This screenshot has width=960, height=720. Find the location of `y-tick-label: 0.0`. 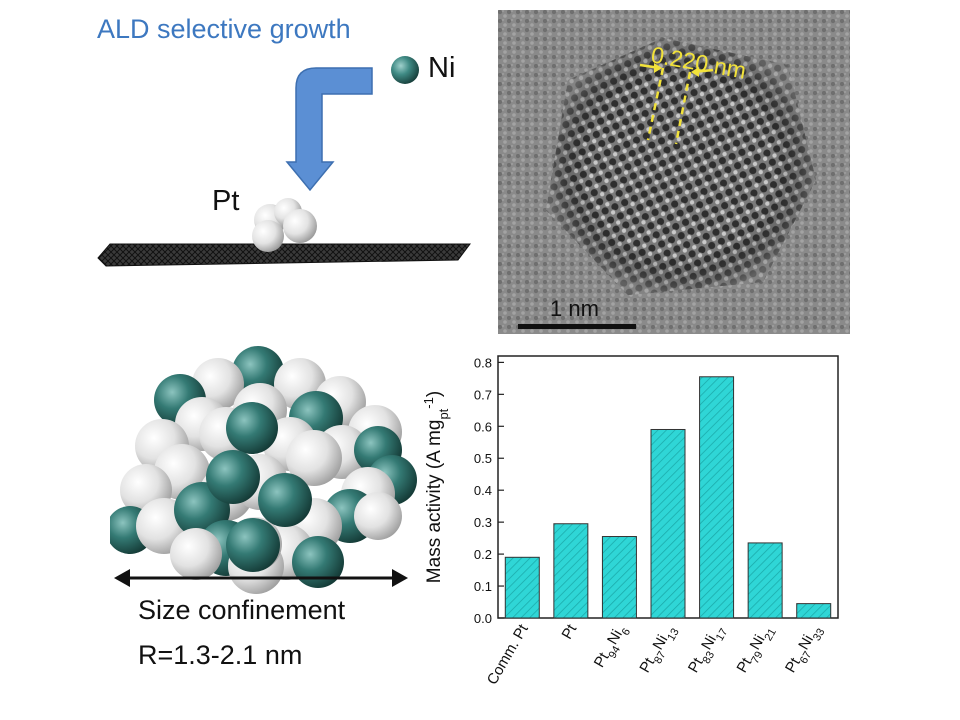

y-tick-label: 0.0 is located at coordinates (483, 618).